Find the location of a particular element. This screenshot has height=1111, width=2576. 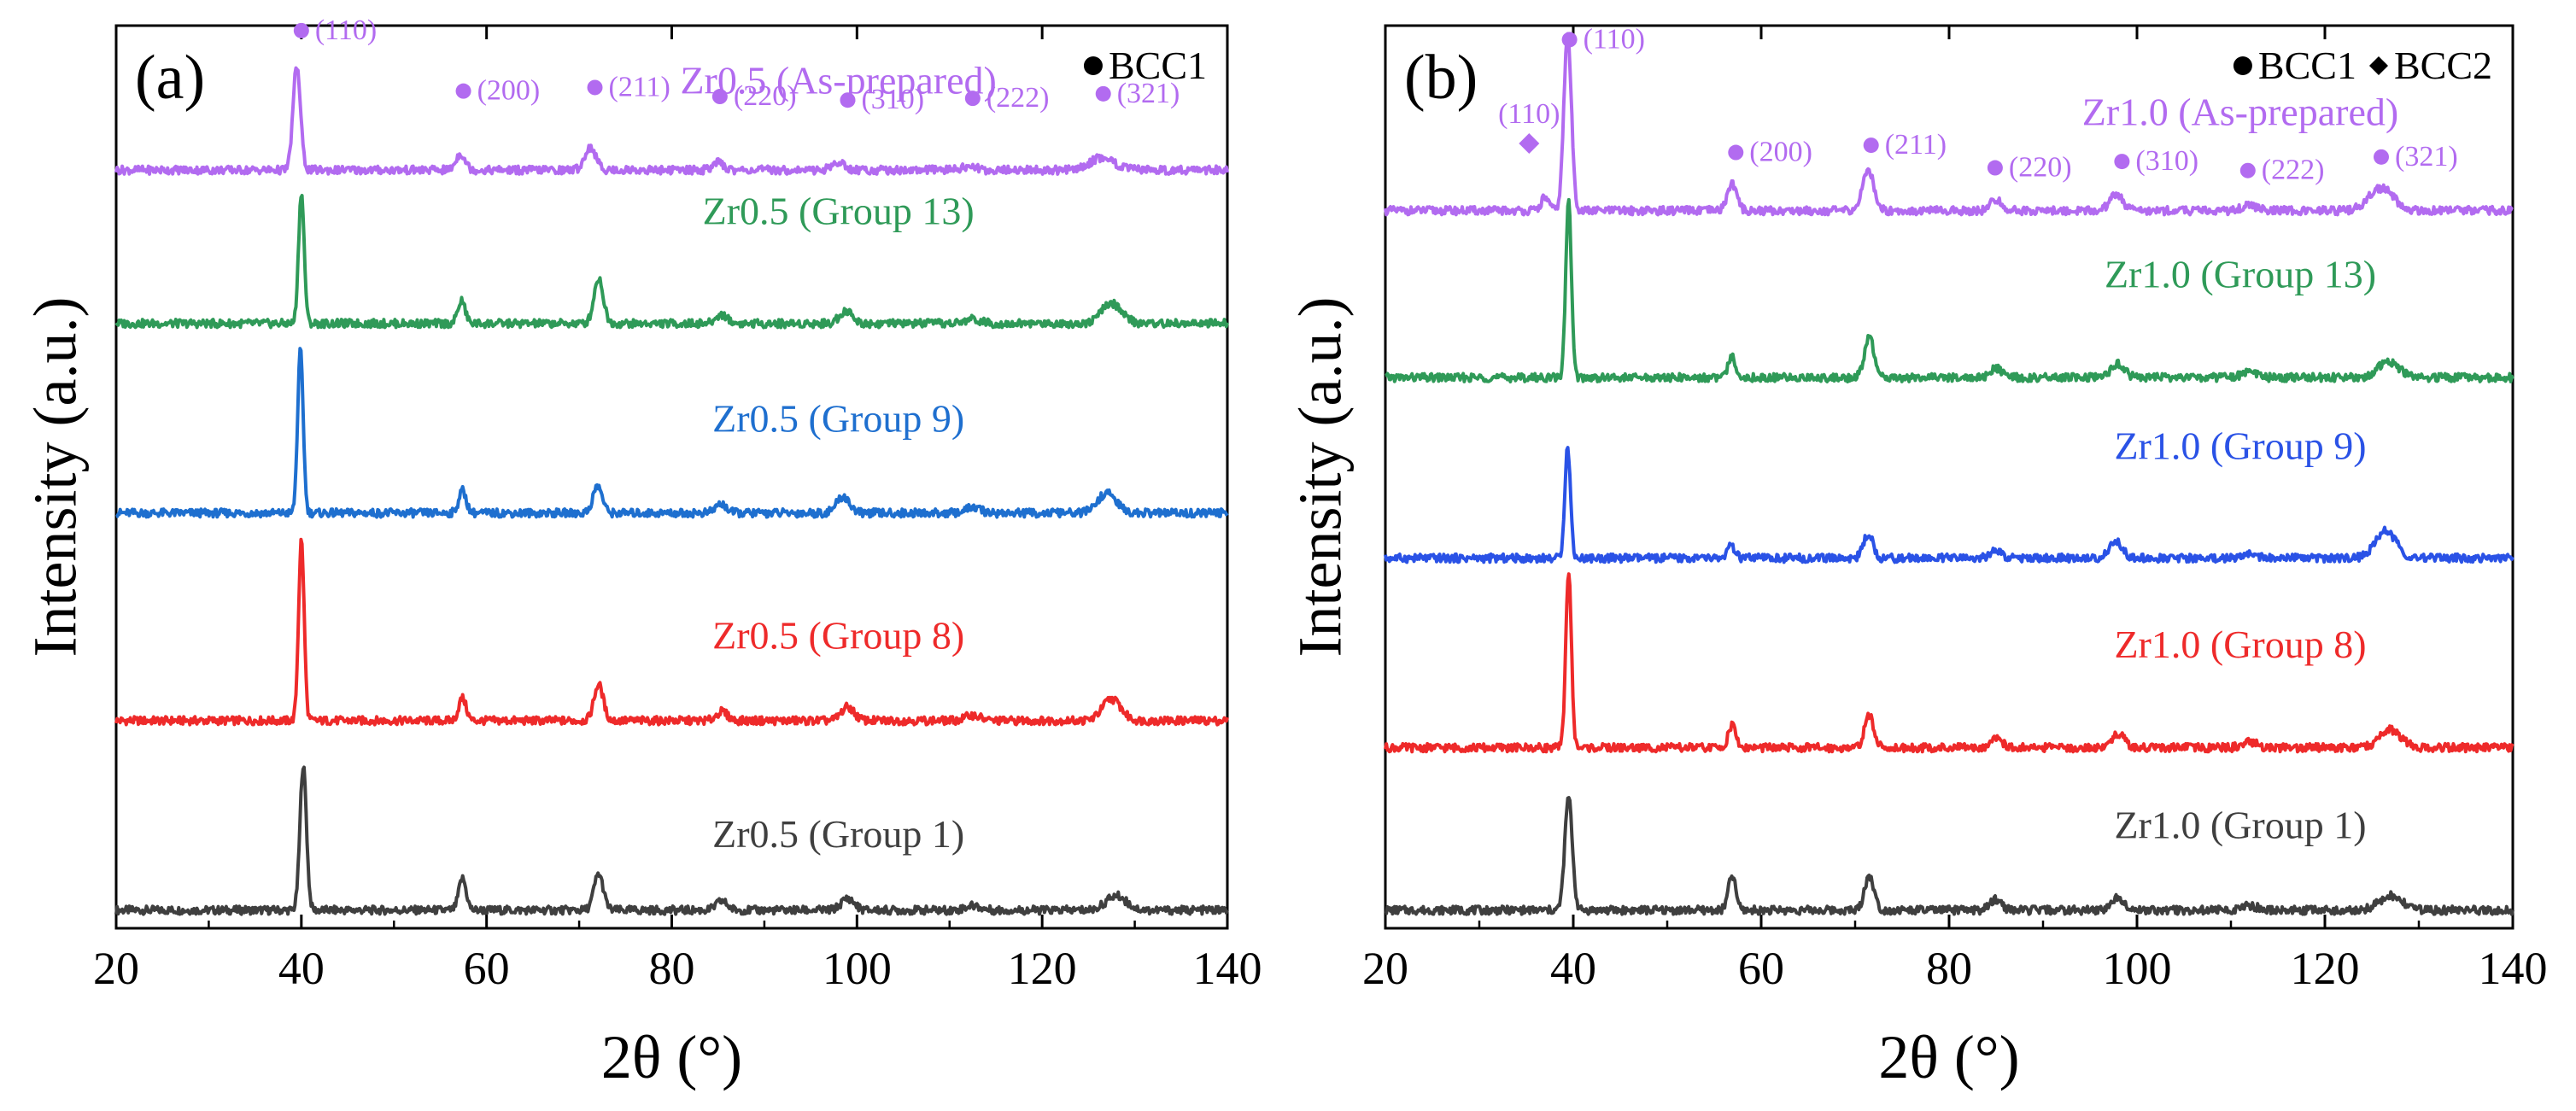

series-label-zr0-5-group-8: Zr0.5 (Group 8) is located at coordinates (838, 635).